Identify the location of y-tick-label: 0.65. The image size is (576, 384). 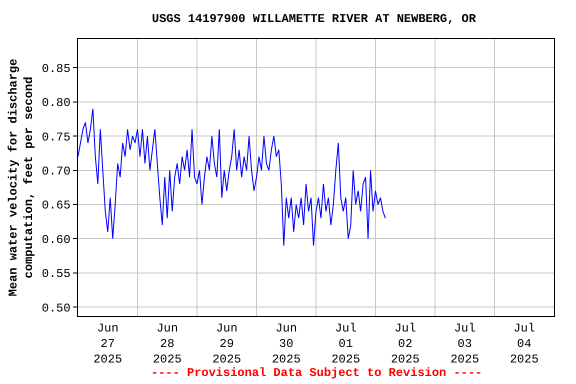
(56, 205).